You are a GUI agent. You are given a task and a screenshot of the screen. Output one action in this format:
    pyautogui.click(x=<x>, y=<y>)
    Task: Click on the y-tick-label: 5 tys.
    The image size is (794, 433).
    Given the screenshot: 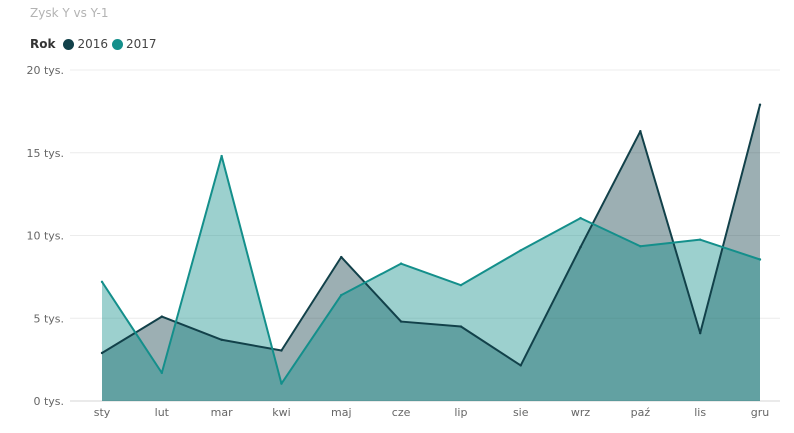 What is the action you would take?
    pyautogui.click(x=48, y=318)
    